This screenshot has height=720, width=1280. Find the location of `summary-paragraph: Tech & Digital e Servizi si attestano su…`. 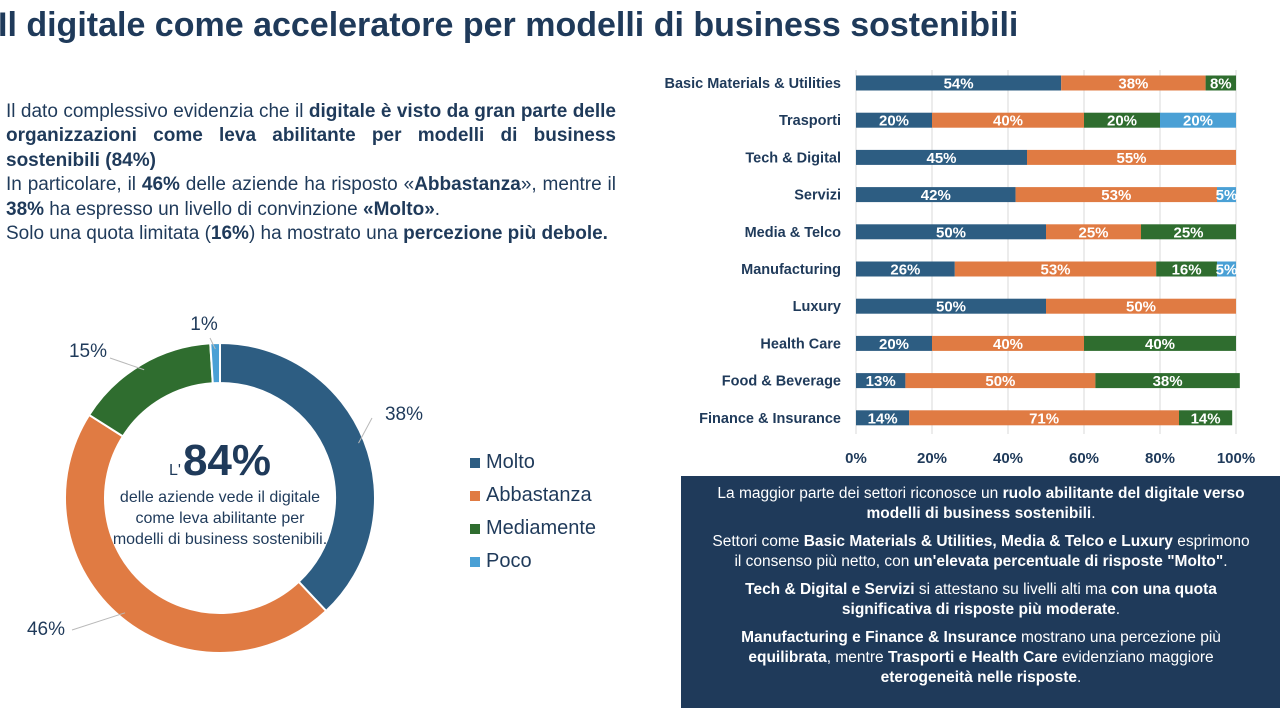

summary-paragraph: Tech & Digital e Servizi si attestano su… is located at coordinates (981, 599).